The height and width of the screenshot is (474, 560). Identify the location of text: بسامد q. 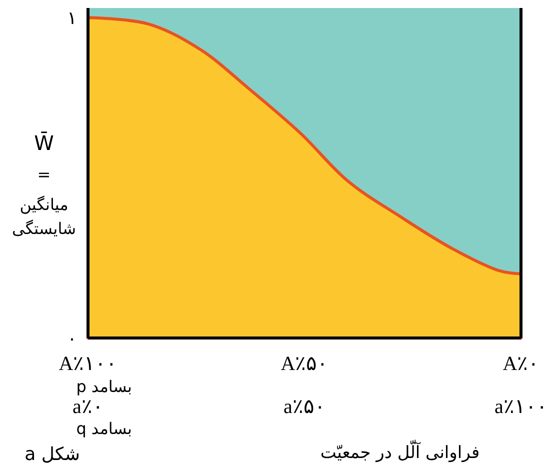
(104, 428).